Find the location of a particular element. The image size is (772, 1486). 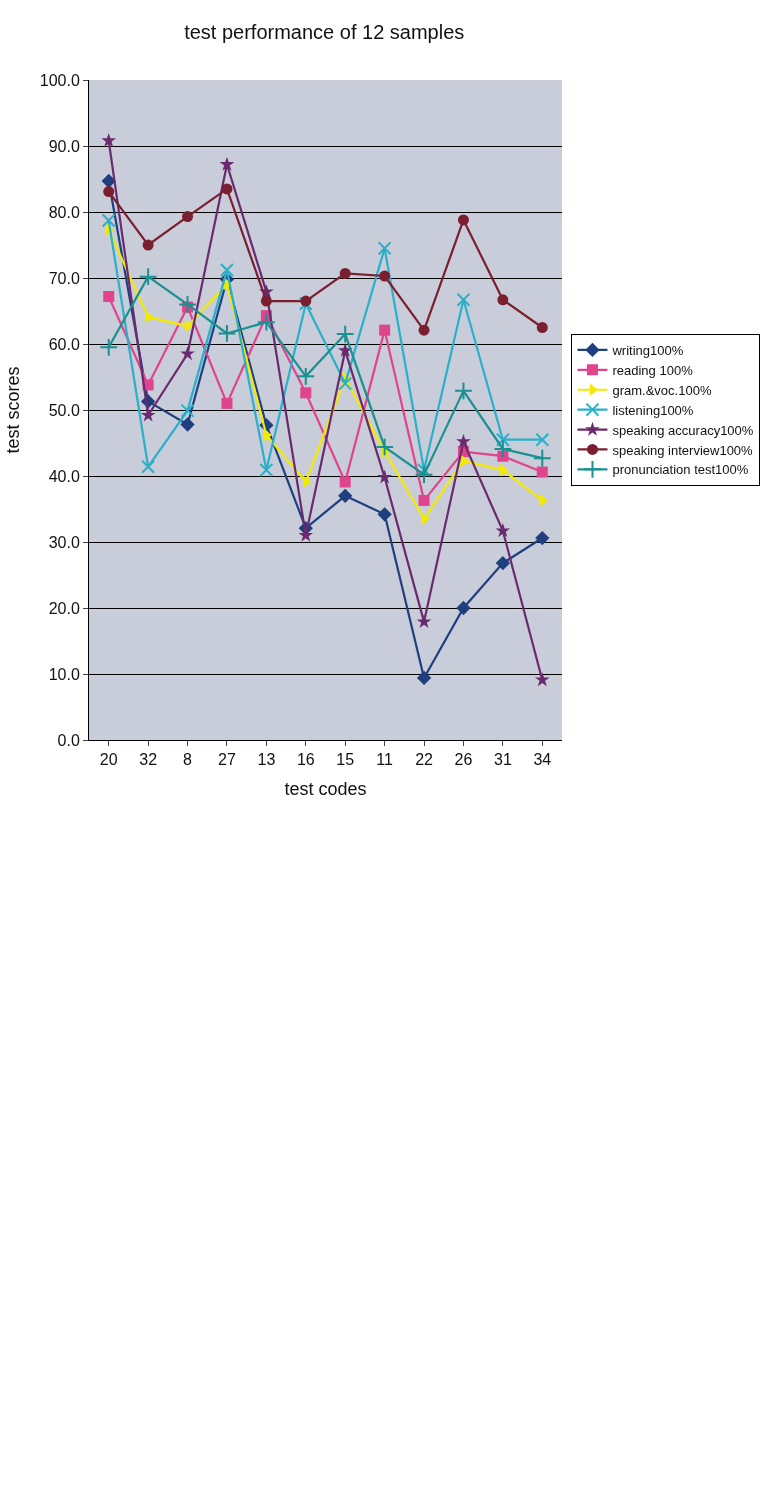

y-tick-label: 70.0 is located at coordinates (64, 278).